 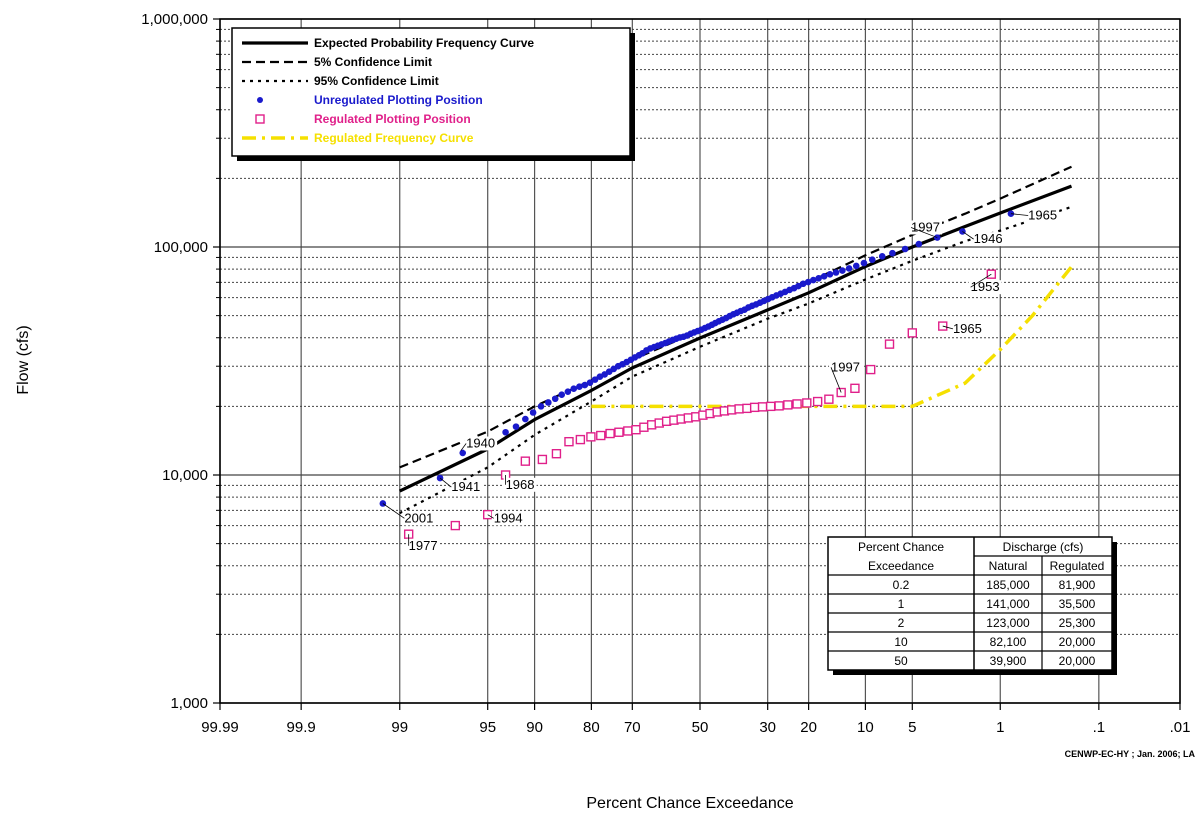 I want to click on year-annotation: 1997, so click(x=926, y=228).